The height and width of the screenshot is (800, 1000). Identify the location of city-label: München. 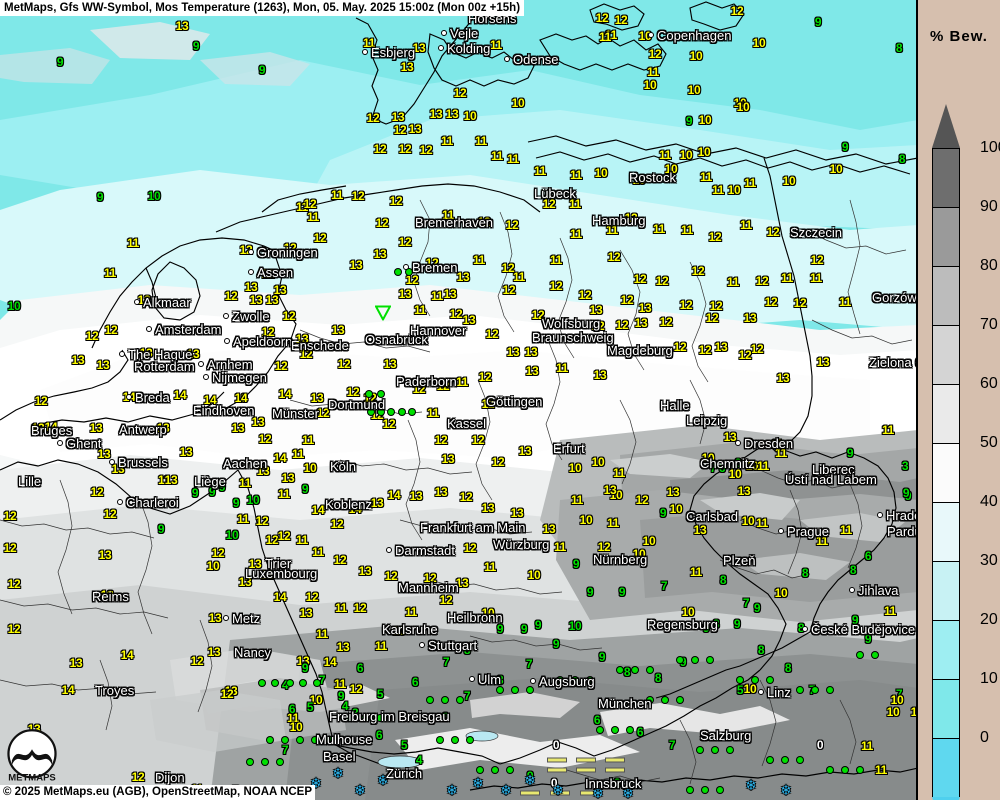
(625, 703).